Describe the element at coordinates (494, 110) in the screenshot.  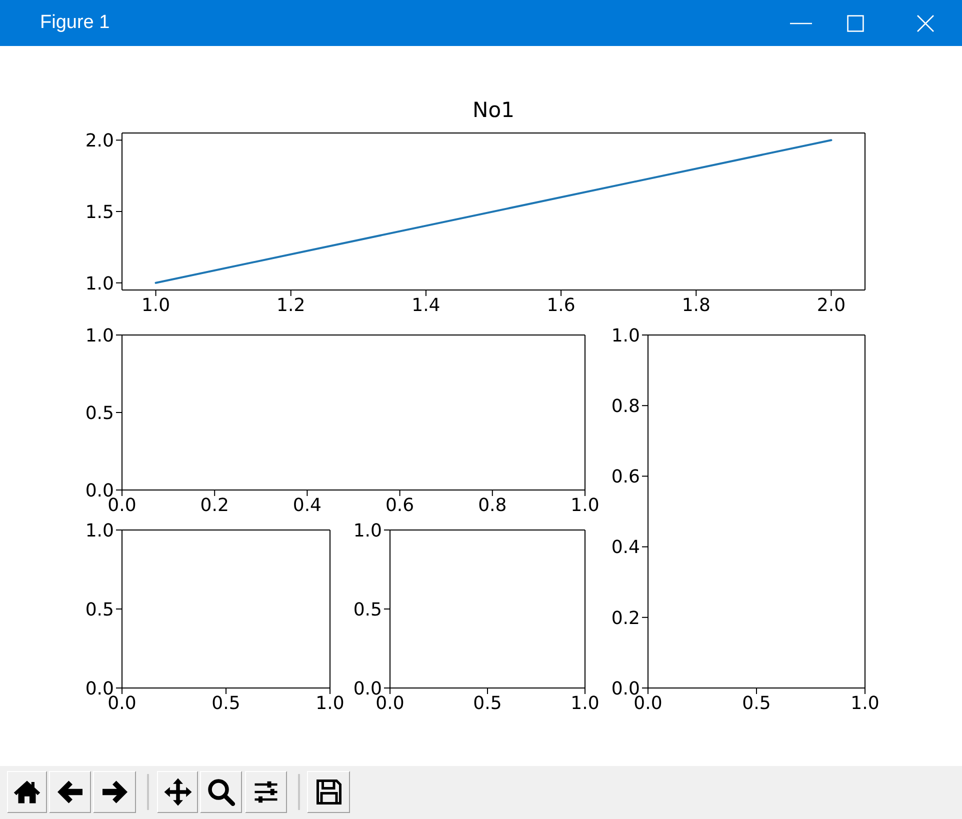
I see `chart-title: No1` at that location.